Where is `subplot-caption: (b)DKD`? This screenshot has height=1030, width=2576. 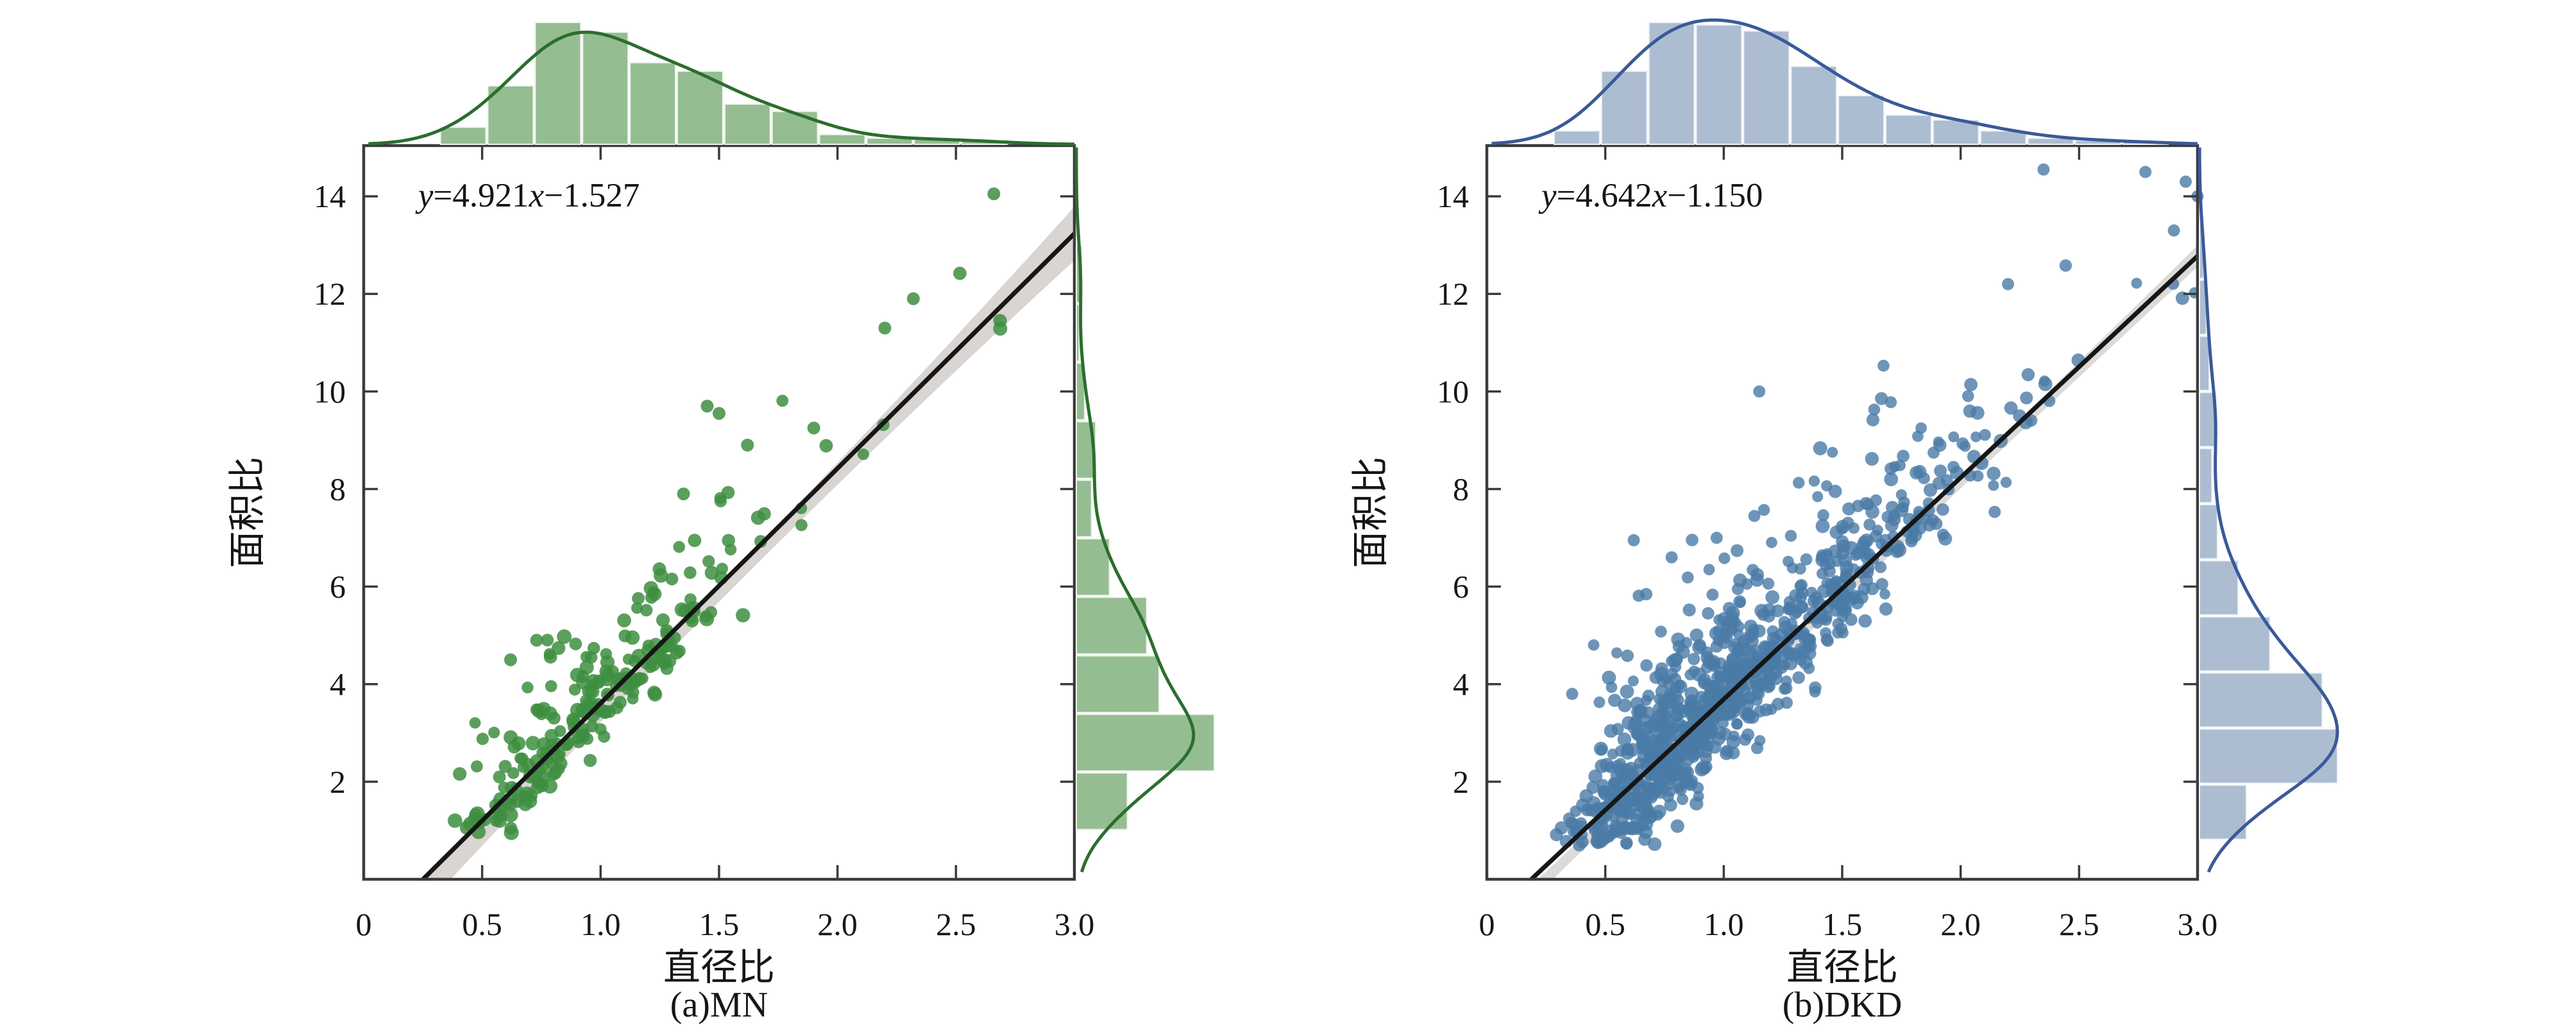
subplot-caption: (b)DKD is located at coordinates (1842, 1005).